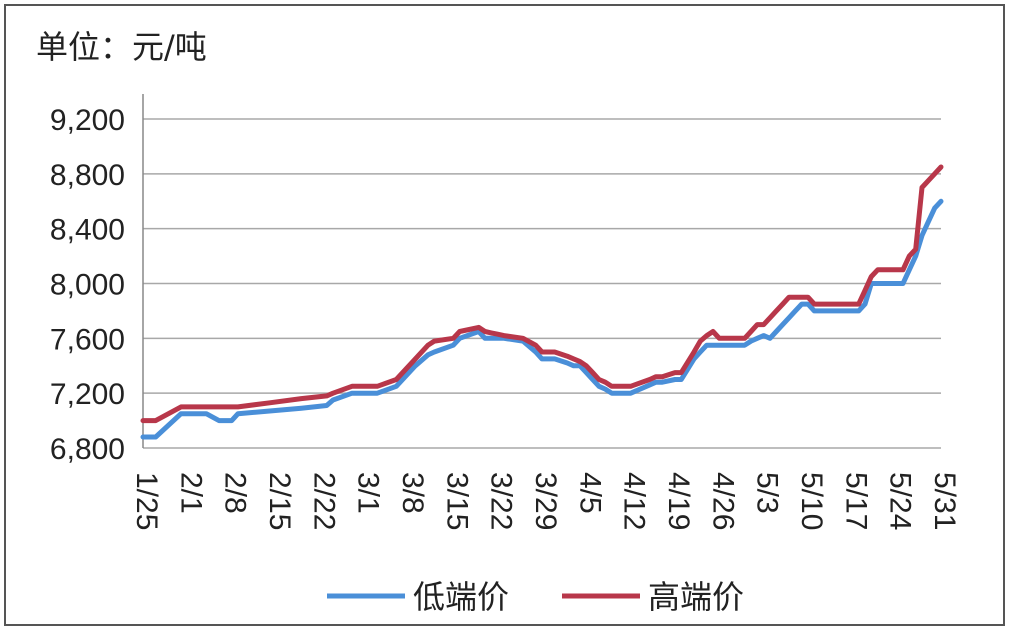 This screenshot has width=1011, height=632. Describe the element at coordinates (279, 501) in the screenshot. I see `x-tick-label: 2/15` at that location.